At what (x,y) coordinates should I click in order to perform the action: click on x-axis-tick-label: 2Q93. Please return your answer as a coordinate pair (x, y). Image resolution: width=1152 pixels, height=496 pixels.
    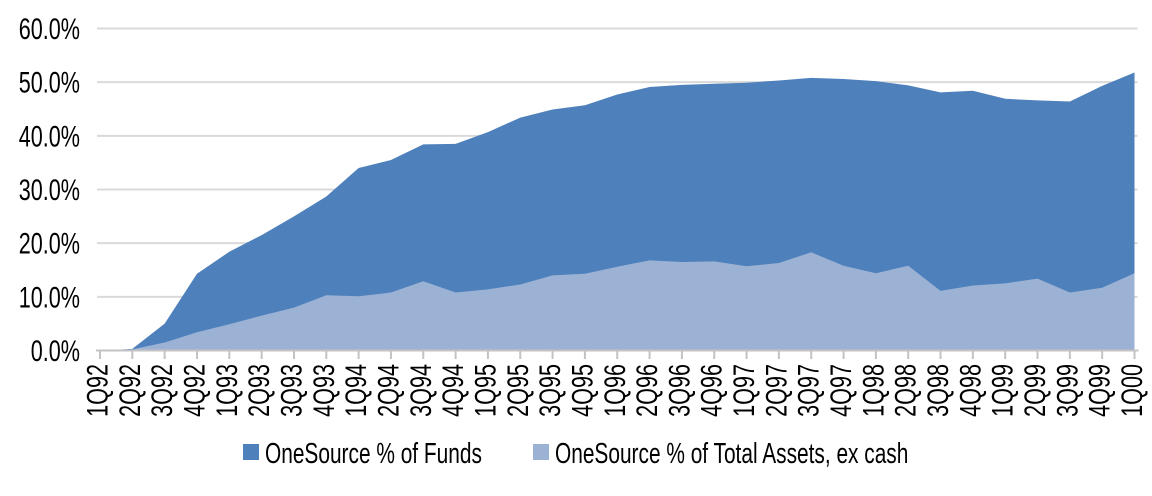
    Looking at the image, I should click on (259, 390).